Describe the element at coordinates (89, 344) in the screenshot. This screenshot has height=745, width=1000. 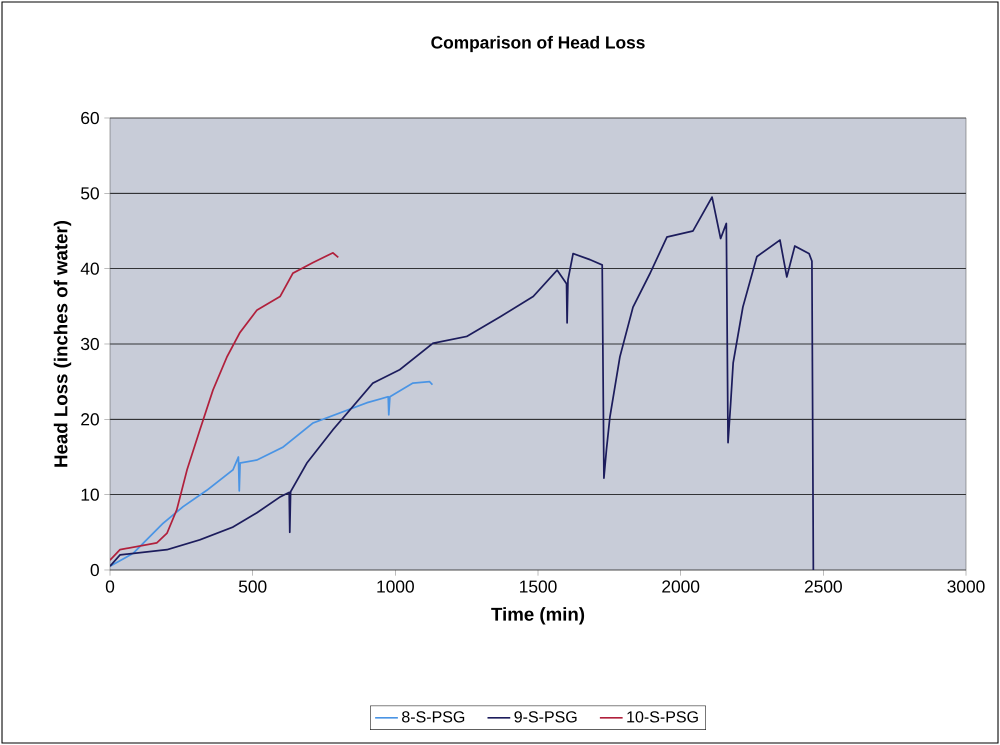
I see `y-tick-label: 30` at that location.